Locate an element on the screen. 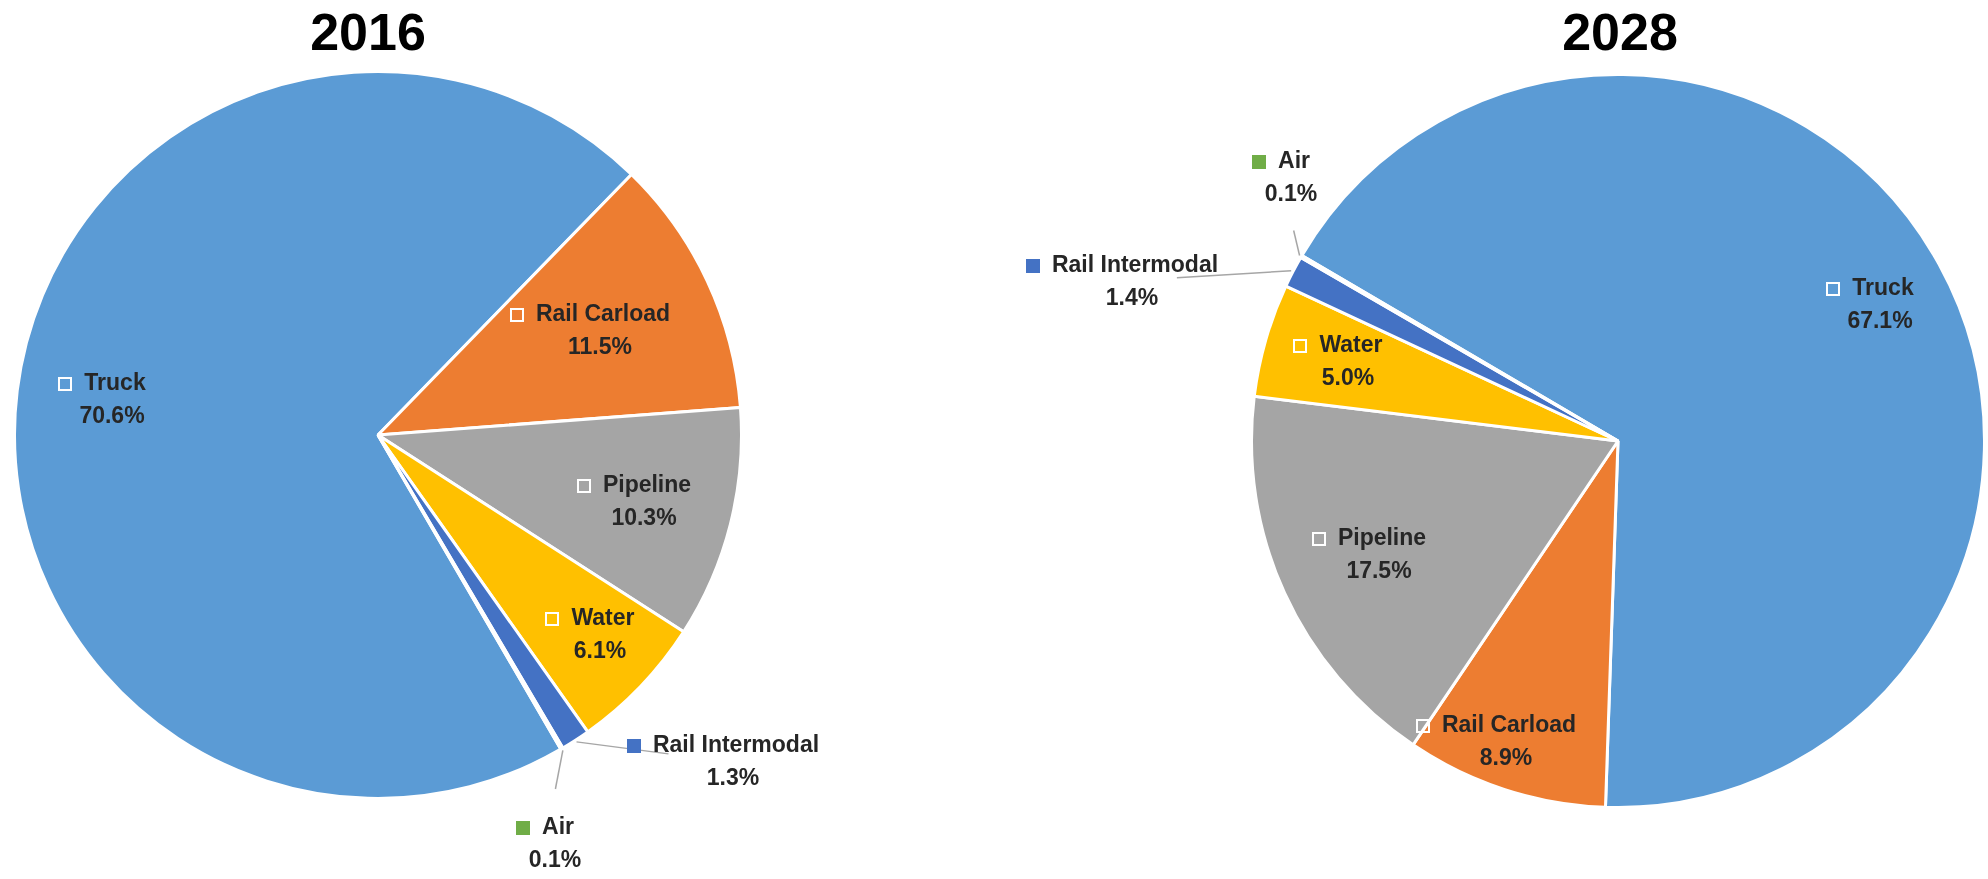 The height and width of the screenshot is (879, 1988). data-label: 8.9% is located at coordinates (1506, 757).